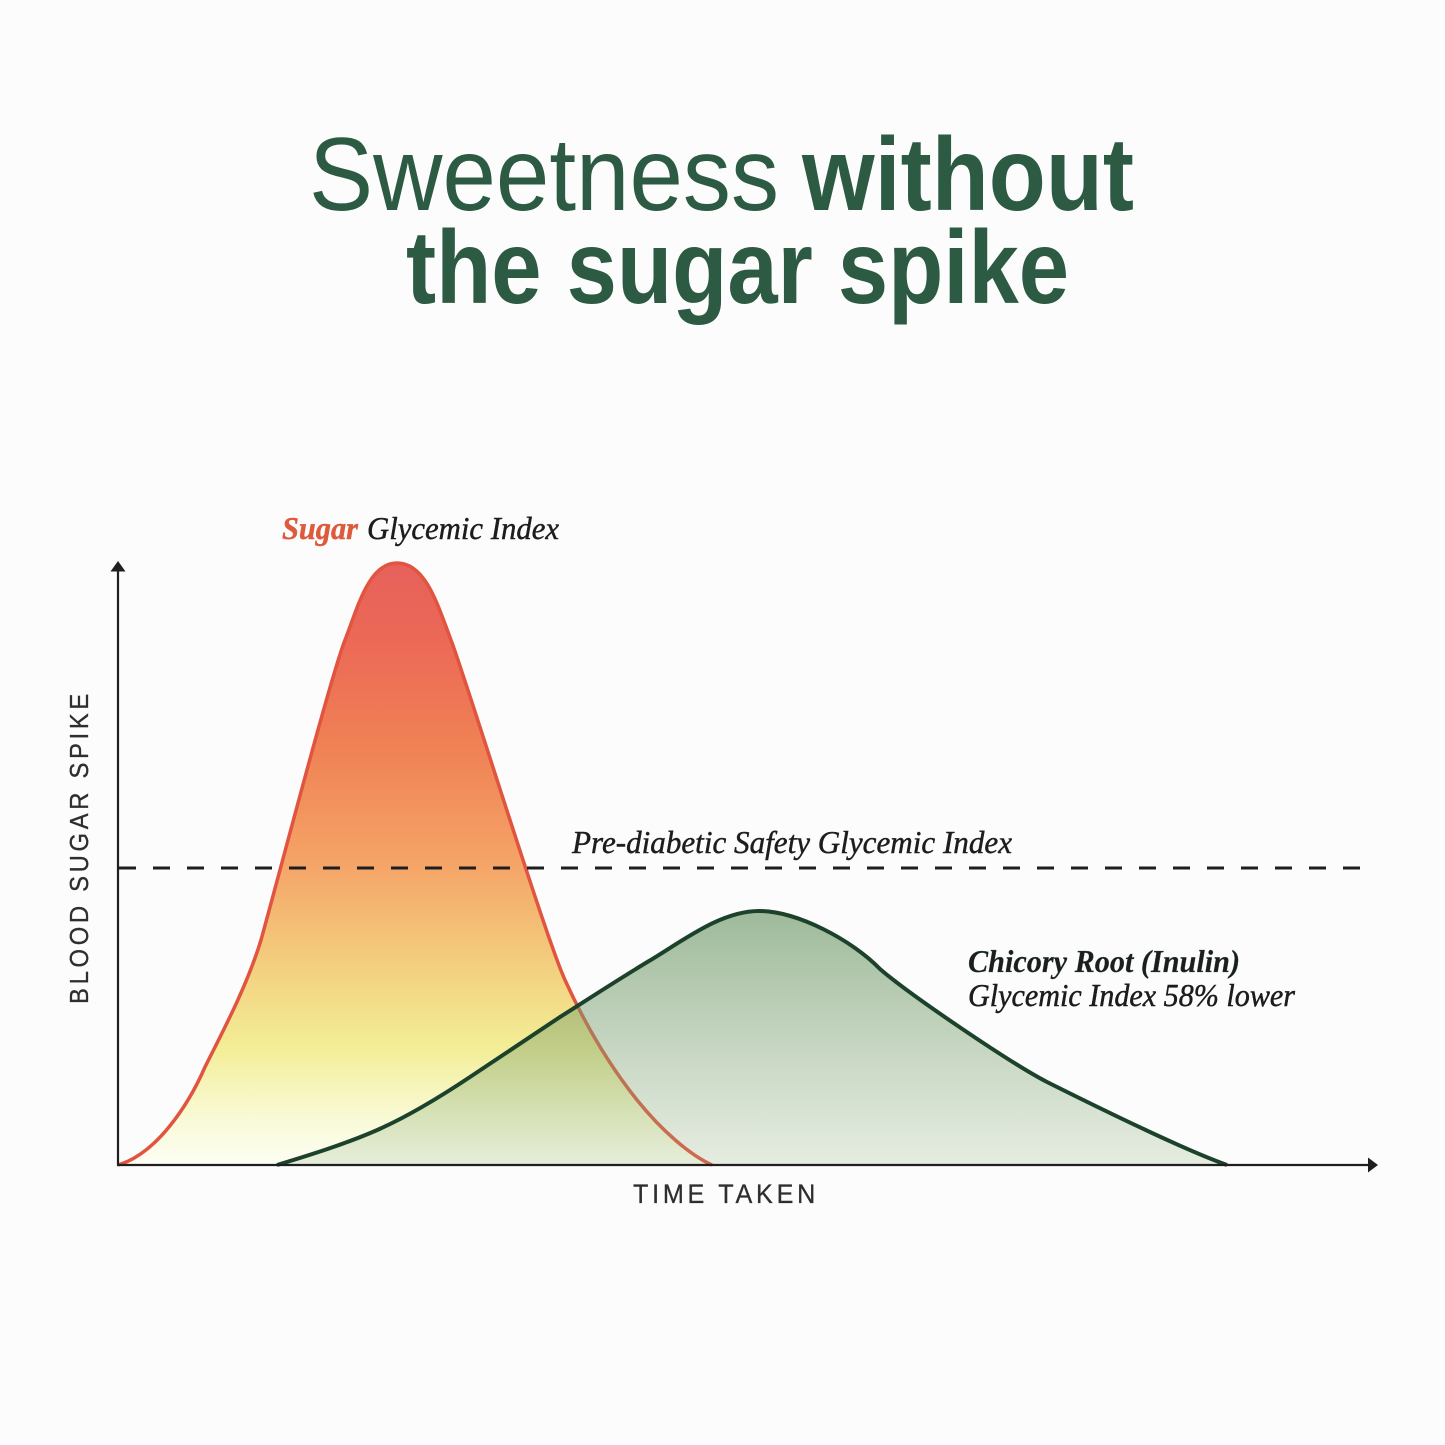 The width and height of the screenshot is (1445, 1445). Describe the element at coordinates (1104, 961) in the screenshot. I see `svg-text: Chicory Root (Inulin)` at that location.